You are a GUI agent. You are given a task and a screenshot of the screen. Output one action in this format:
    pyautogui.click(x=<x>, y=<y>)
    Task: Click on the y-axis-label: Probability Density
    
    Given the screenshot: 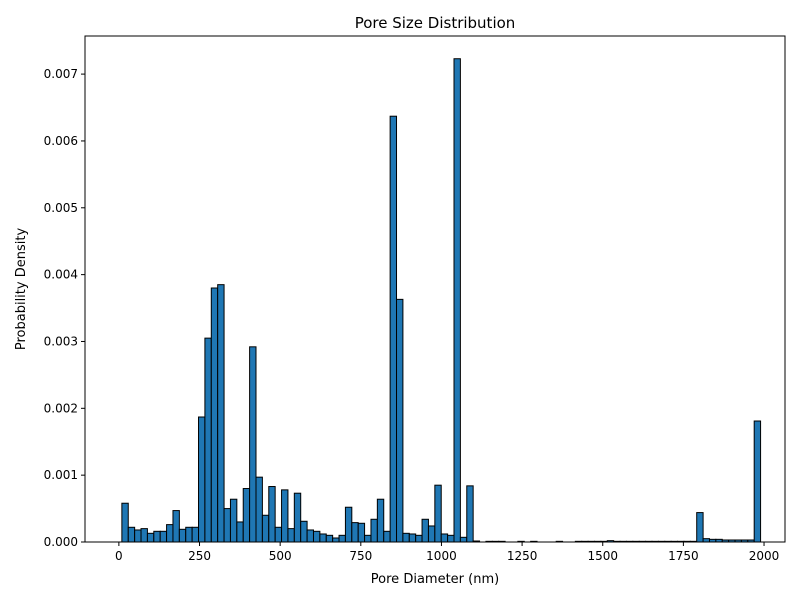 What is the action you would take?
    pyautogui.click(x=21, y=289)
    